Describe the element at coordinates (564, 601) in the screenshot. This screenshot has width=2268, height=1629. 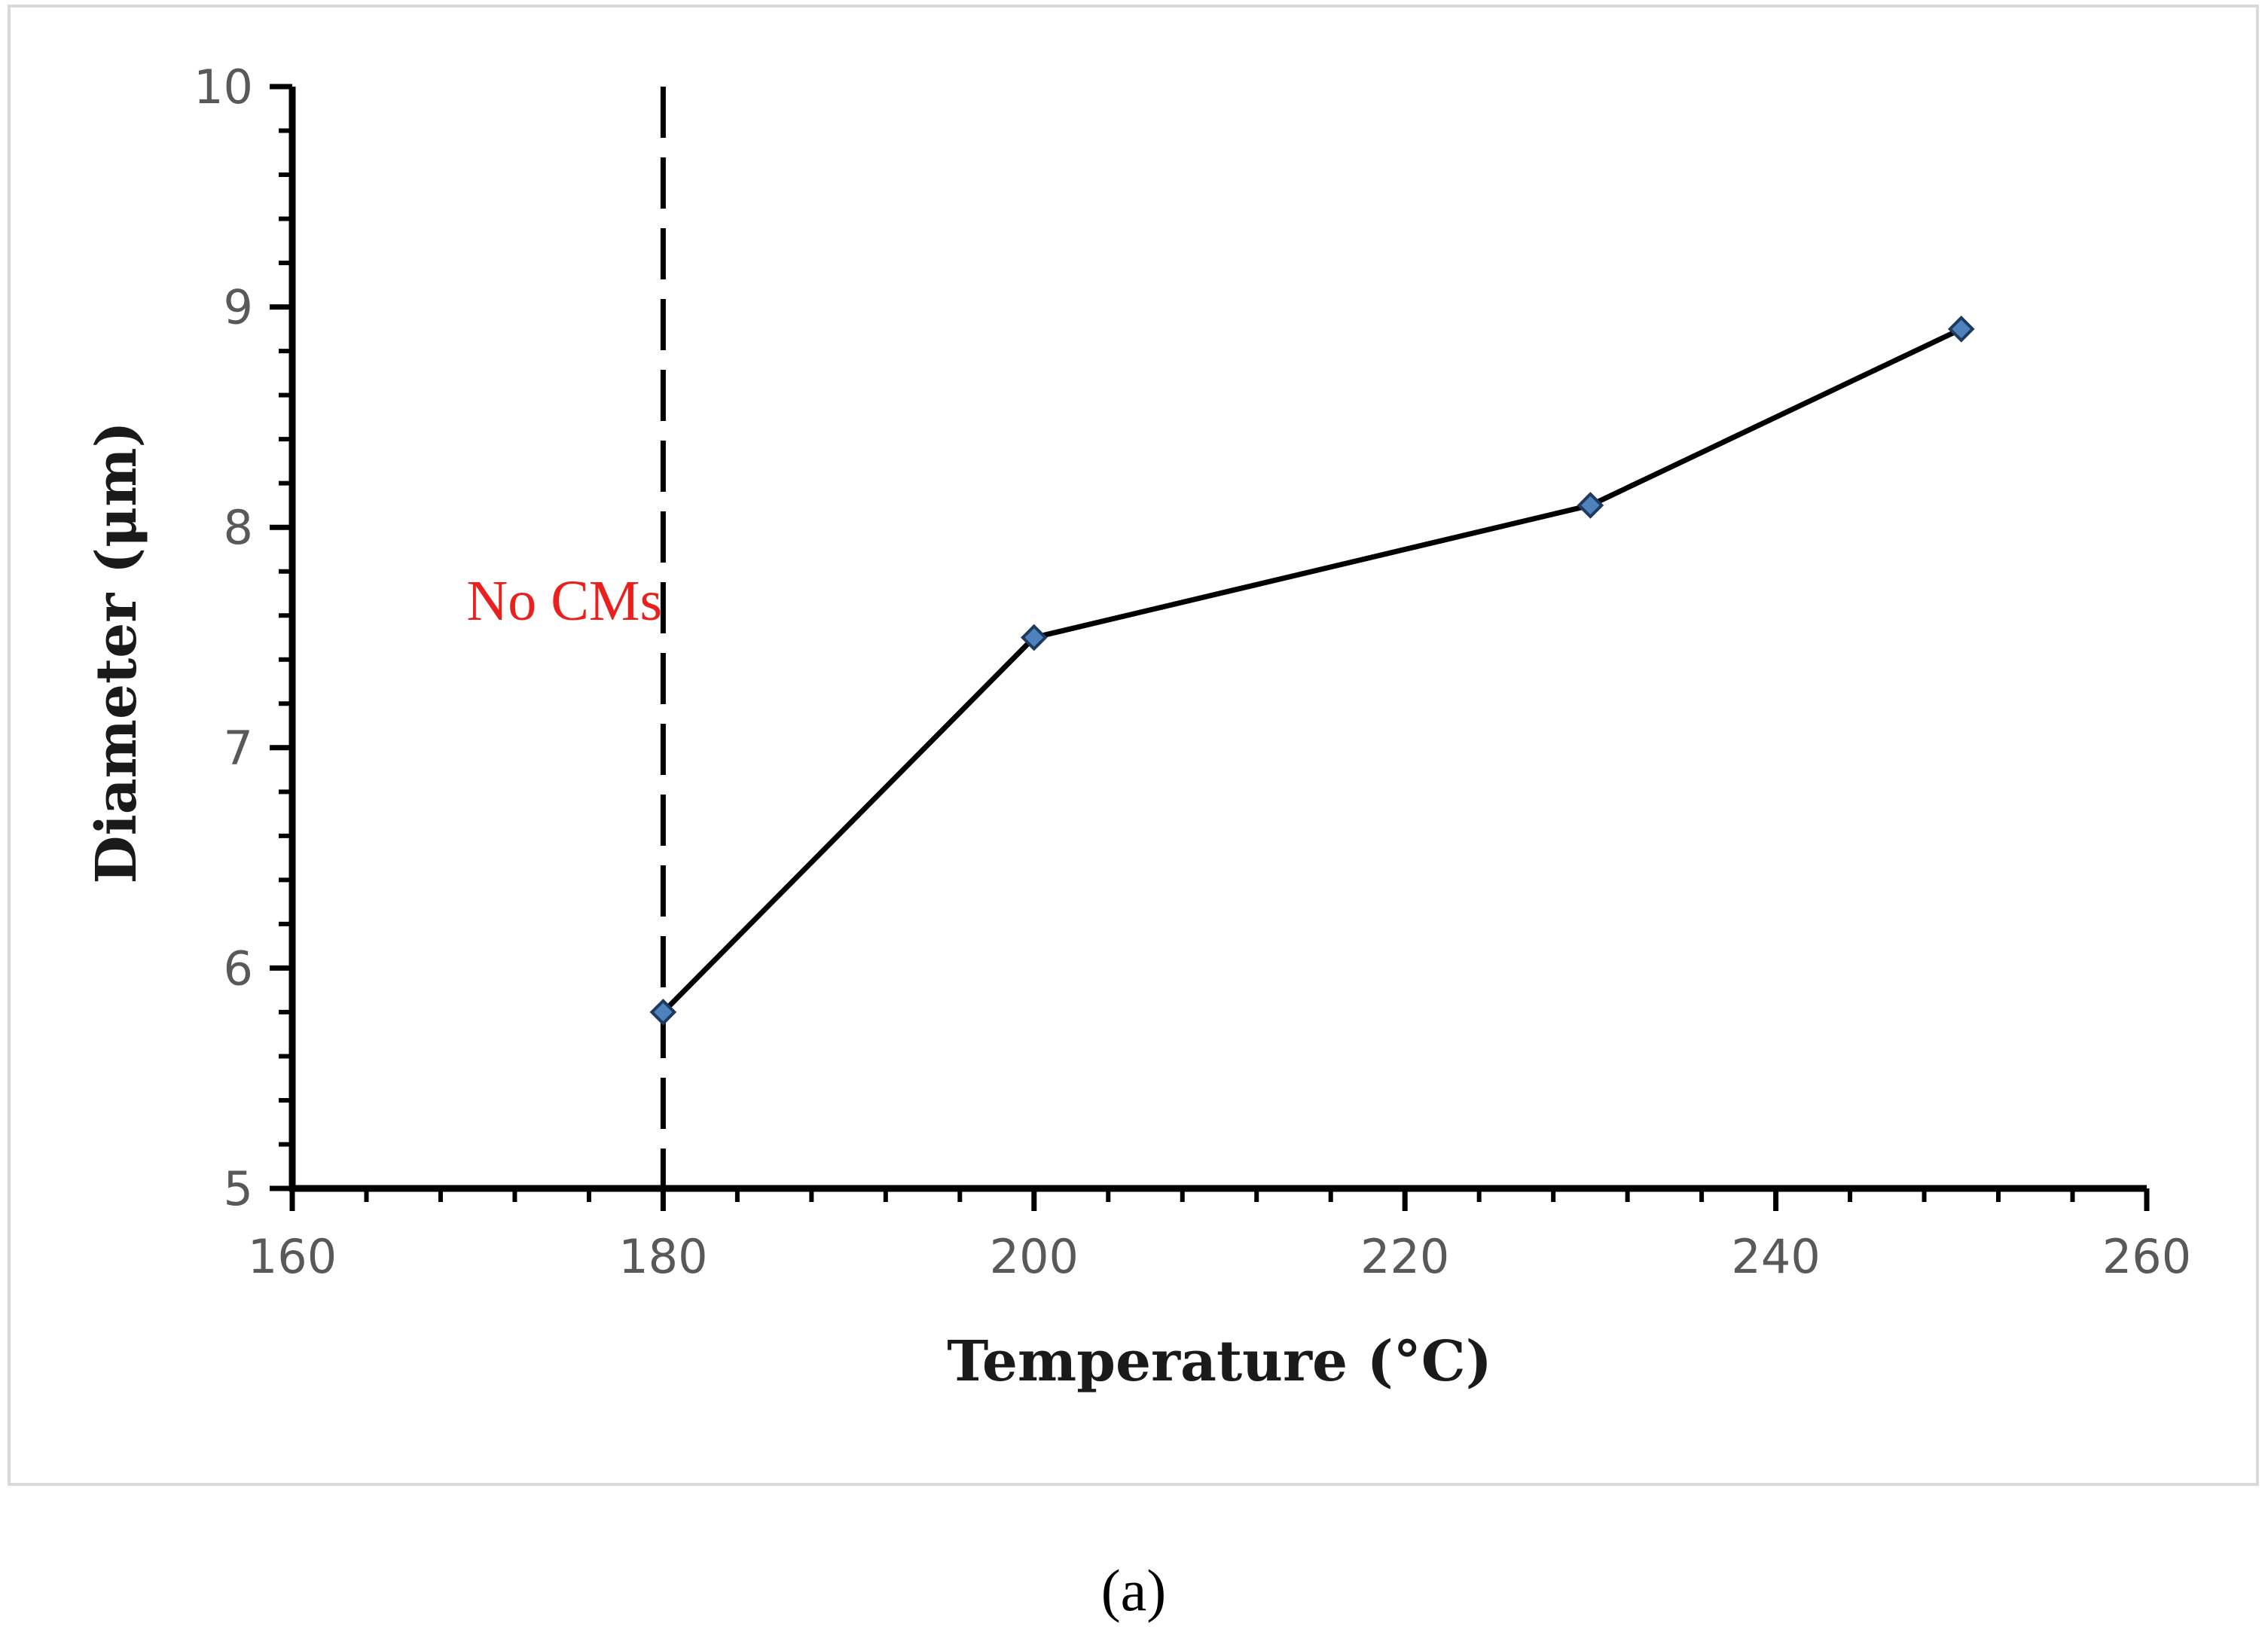
I see `annotation-no-cms: No CMs` at that location.